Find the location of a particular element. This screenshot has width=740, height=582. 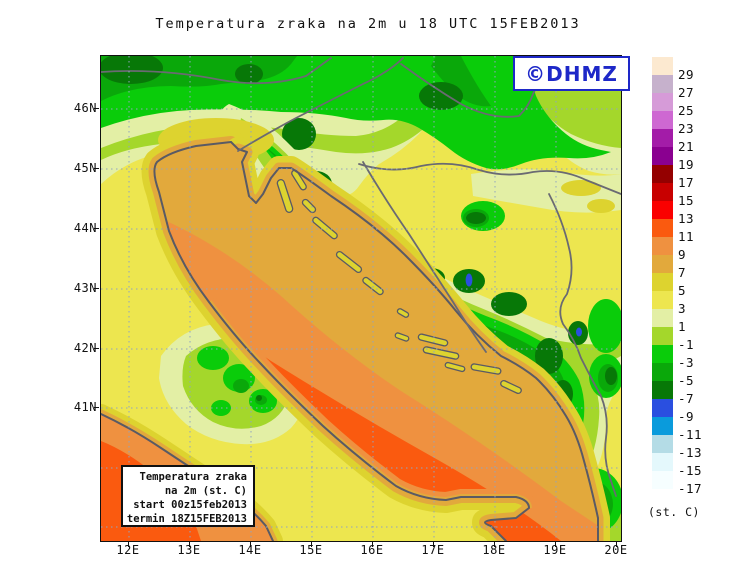

colorbar-tick-label: -1 is located at coordinates (686, 344).